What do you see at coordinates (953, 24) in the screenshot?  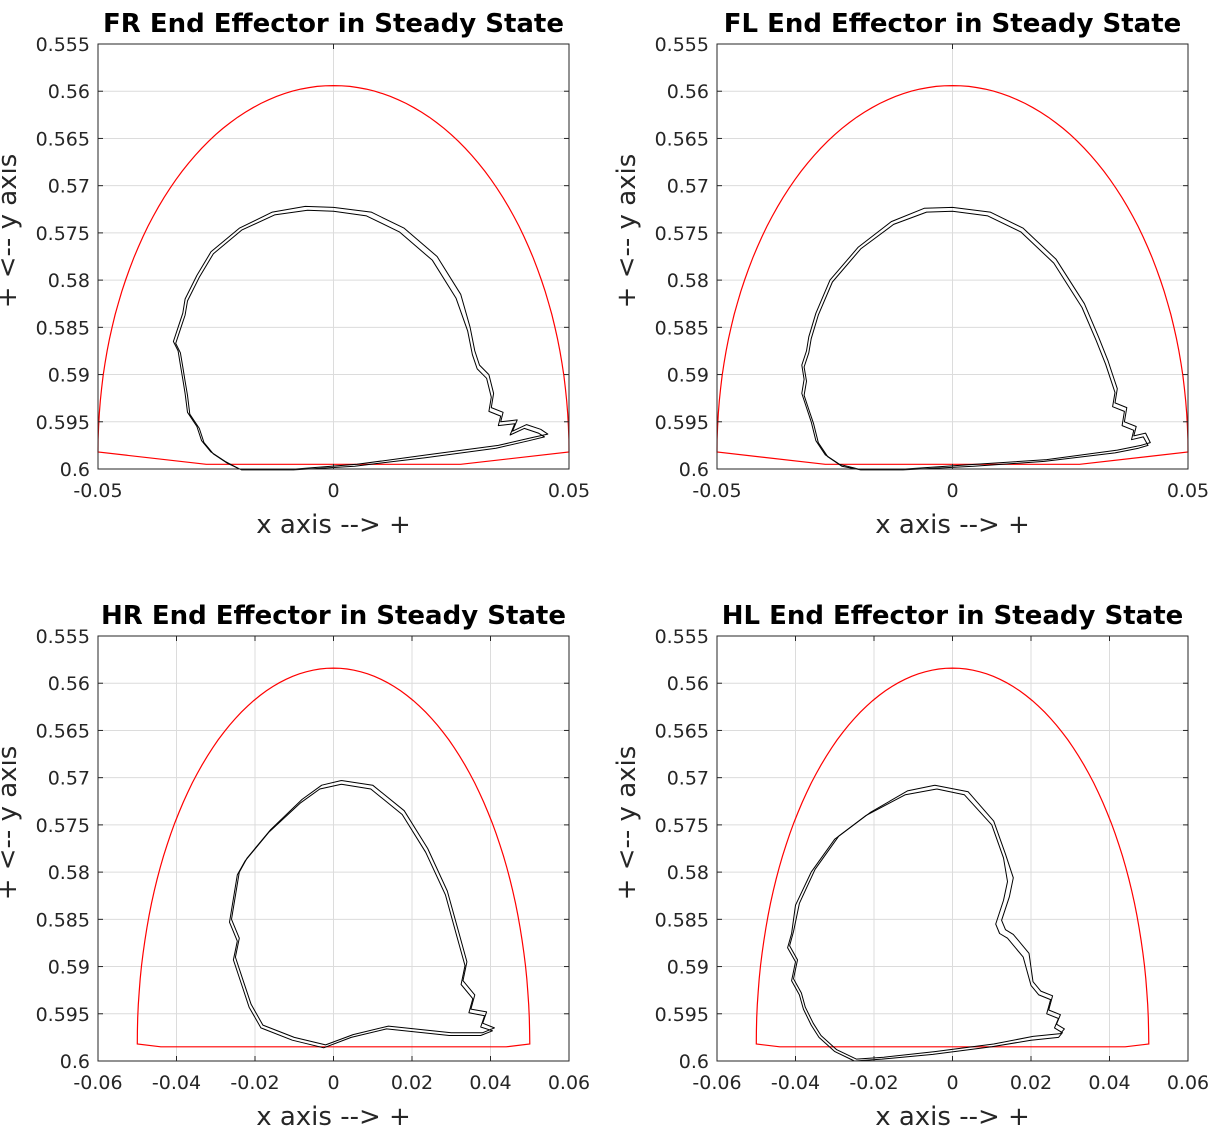 I see `chart-title-fl: FL End Effector in Steady State` at bounding box center [953, 24].